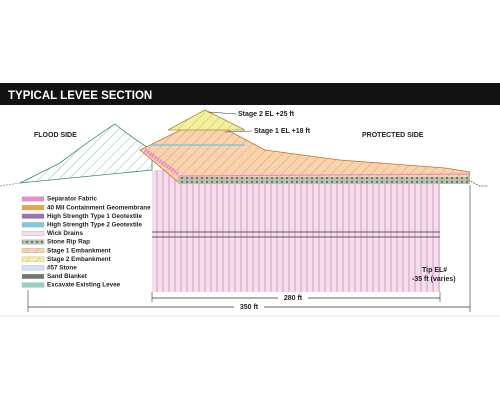  I want to click on stage2-label: Stage 2 EL +25 ft, so click(266, 114).